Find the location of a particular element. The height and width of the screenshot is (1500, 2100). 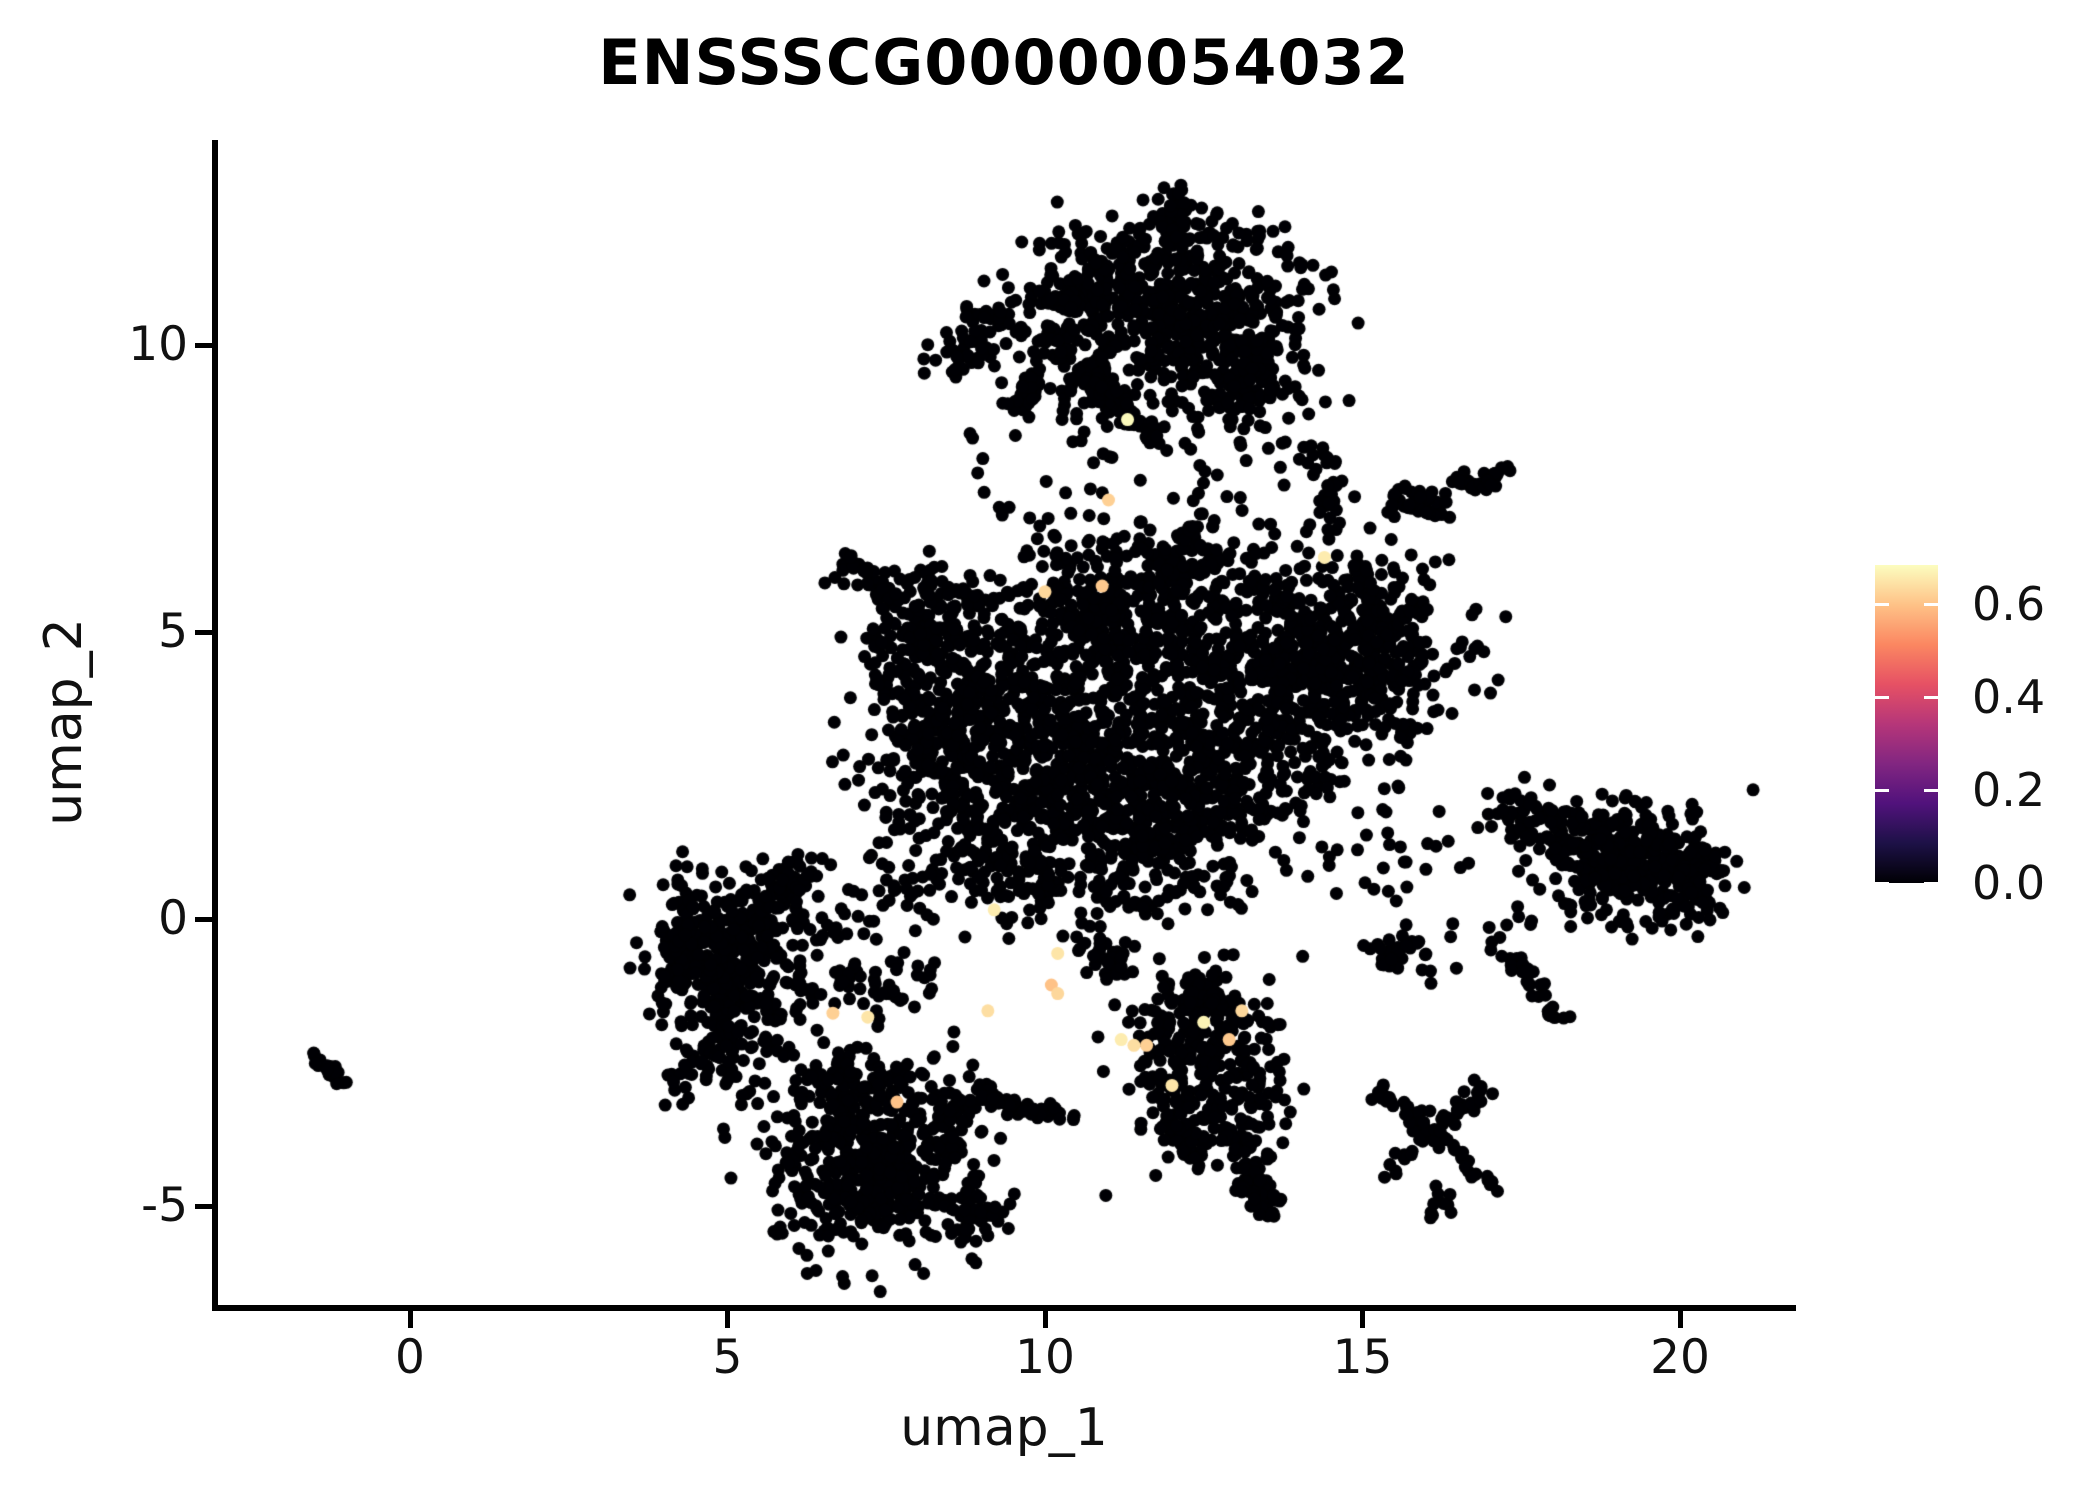

y-axis-line is located at coordinates (215, 725).